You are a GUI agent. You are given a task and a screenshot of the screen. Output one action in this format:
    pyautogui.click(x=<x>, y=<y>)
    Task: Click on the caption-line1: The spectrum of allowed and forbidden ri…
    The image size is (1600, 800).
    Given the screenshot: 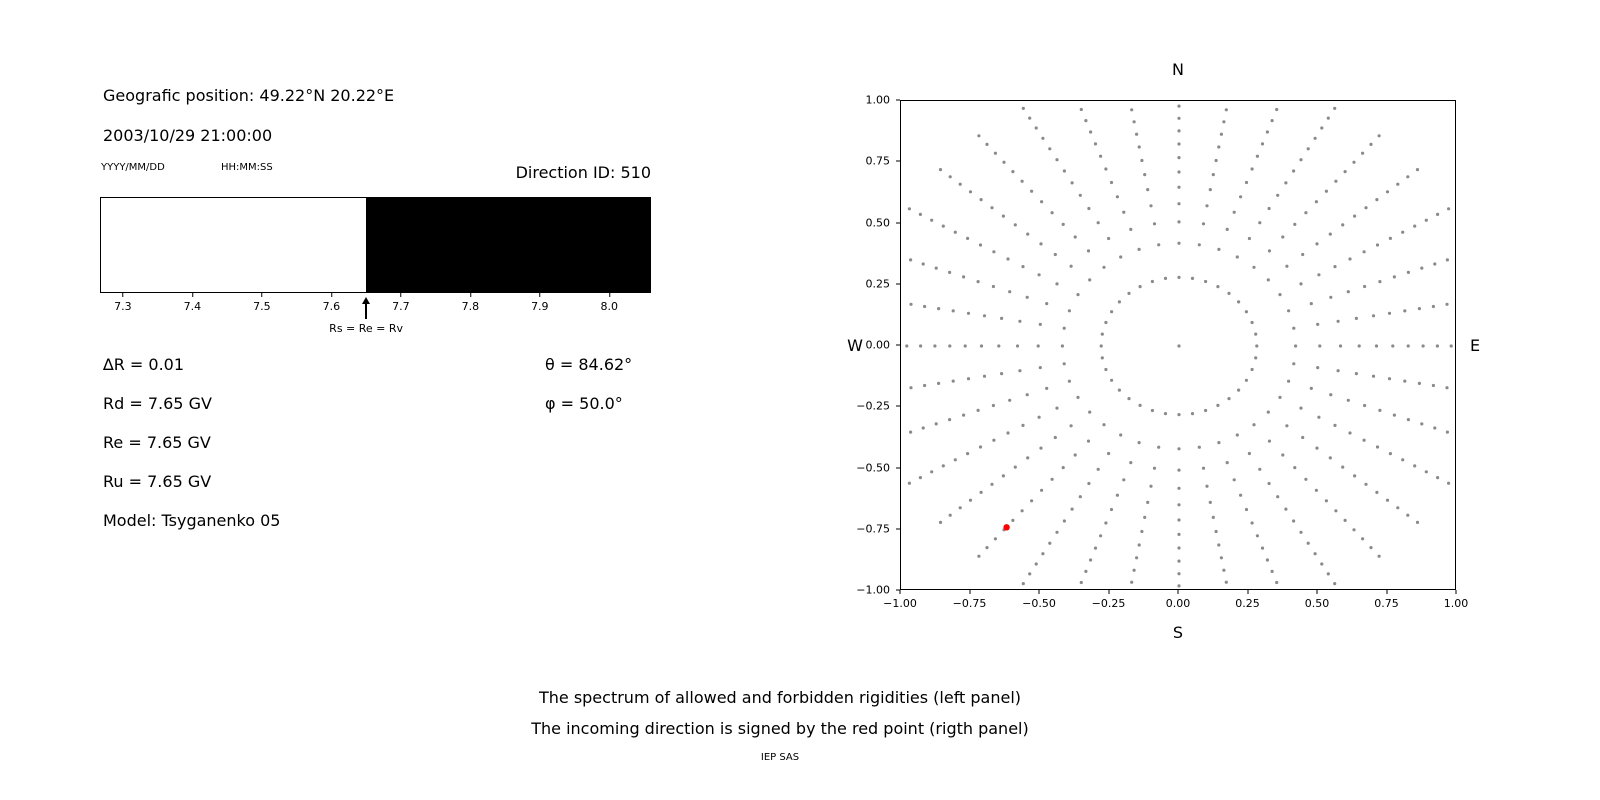 What is the action you would take?
    pyautogui.click(x=780, y=697)
    